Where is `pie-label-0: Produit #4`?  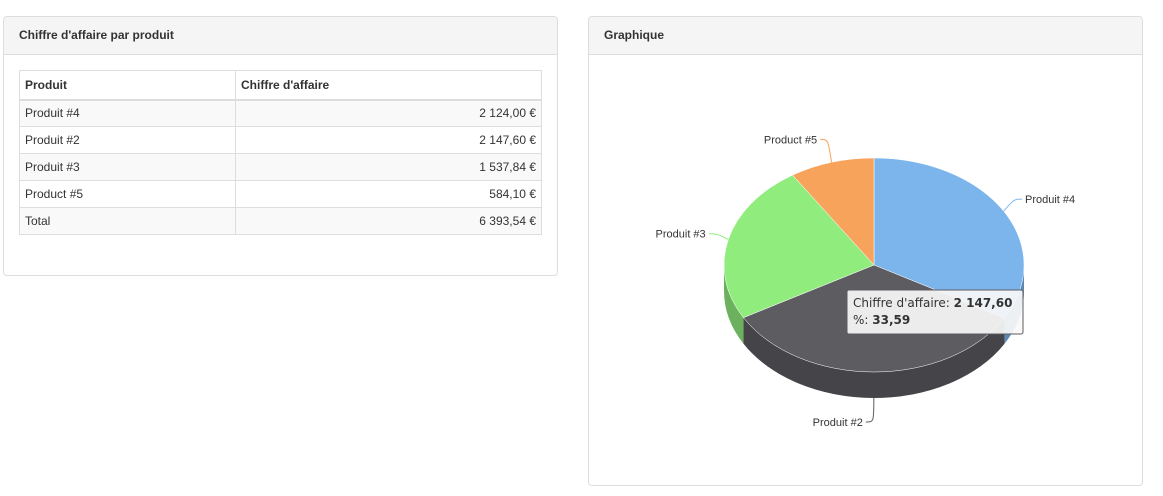
pie-label-0: Produit #4 is located at coordinates (1050, 200).